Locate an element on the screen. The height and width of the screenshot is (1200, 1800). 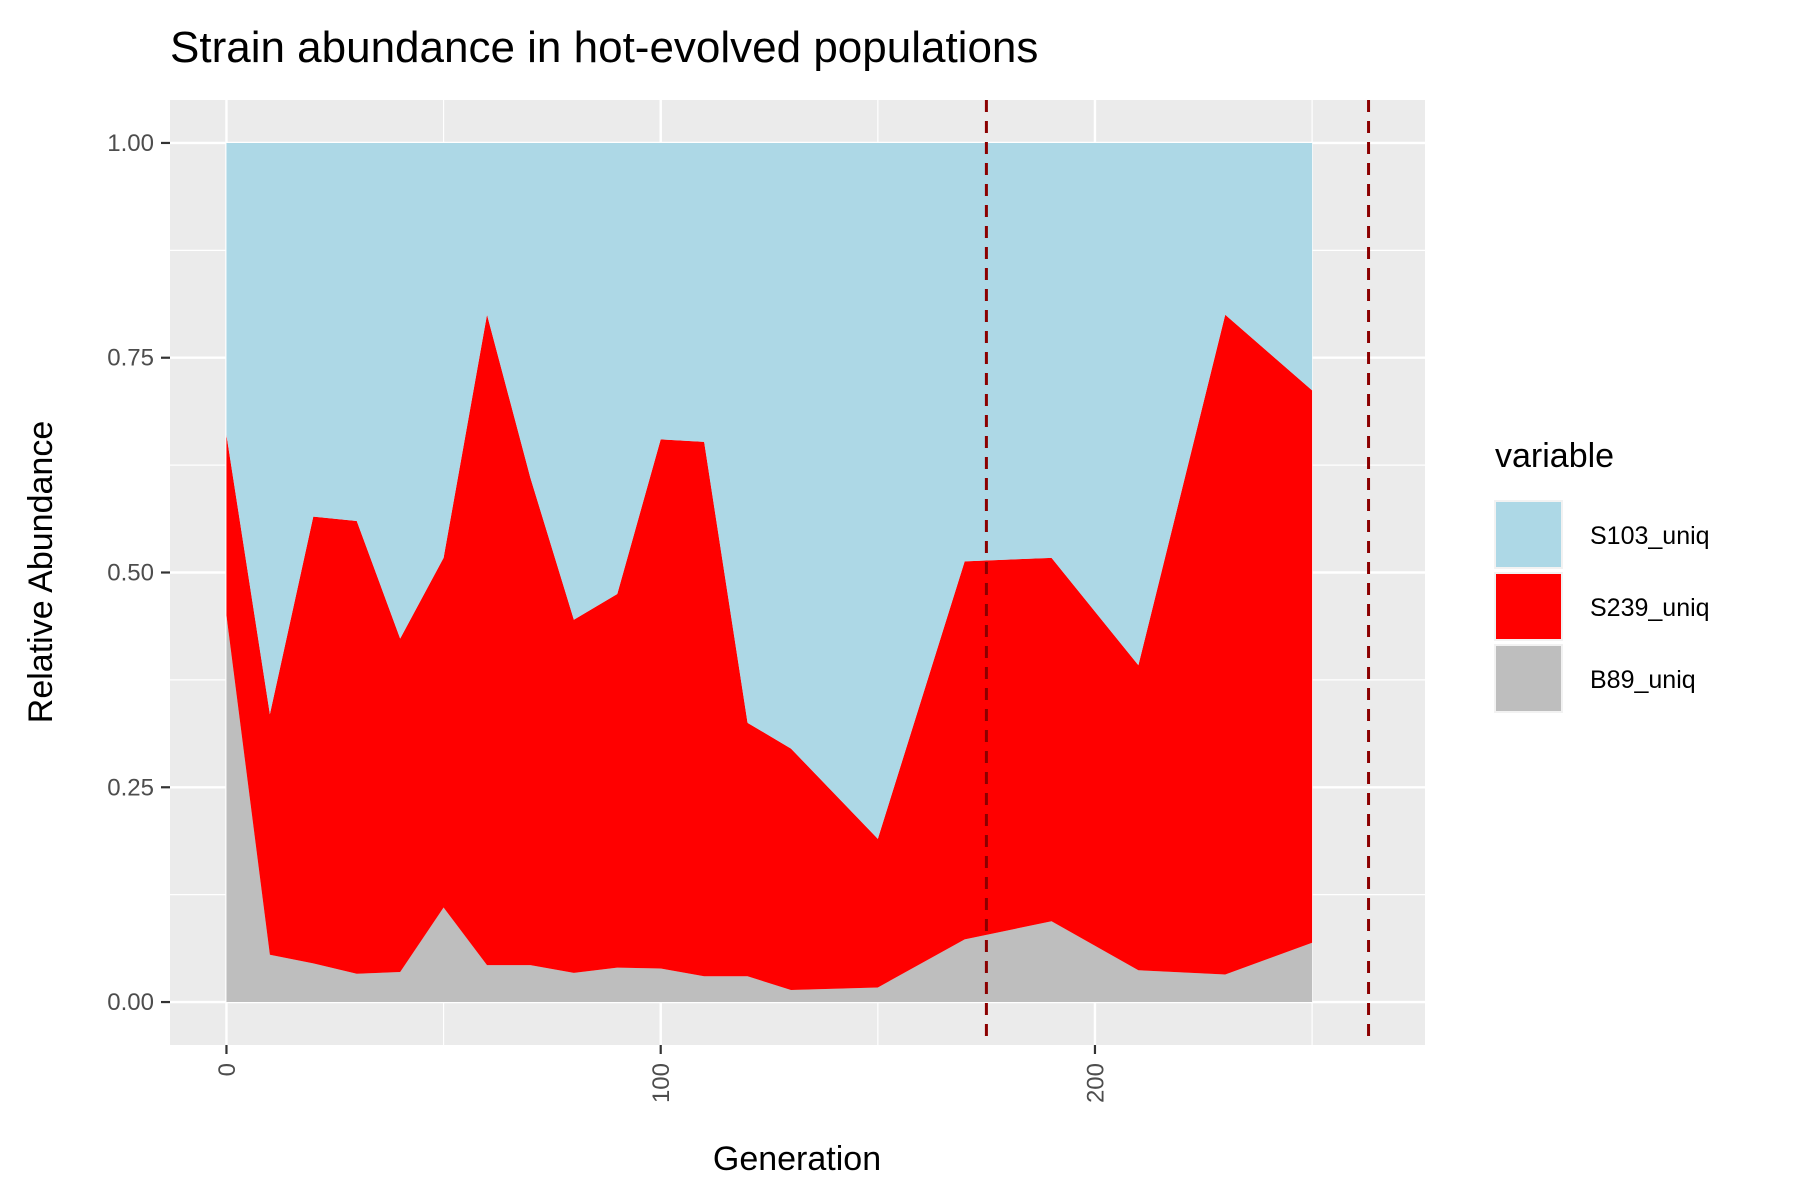
x-tick-label: 200 is located at coordinates (1095, 1083).